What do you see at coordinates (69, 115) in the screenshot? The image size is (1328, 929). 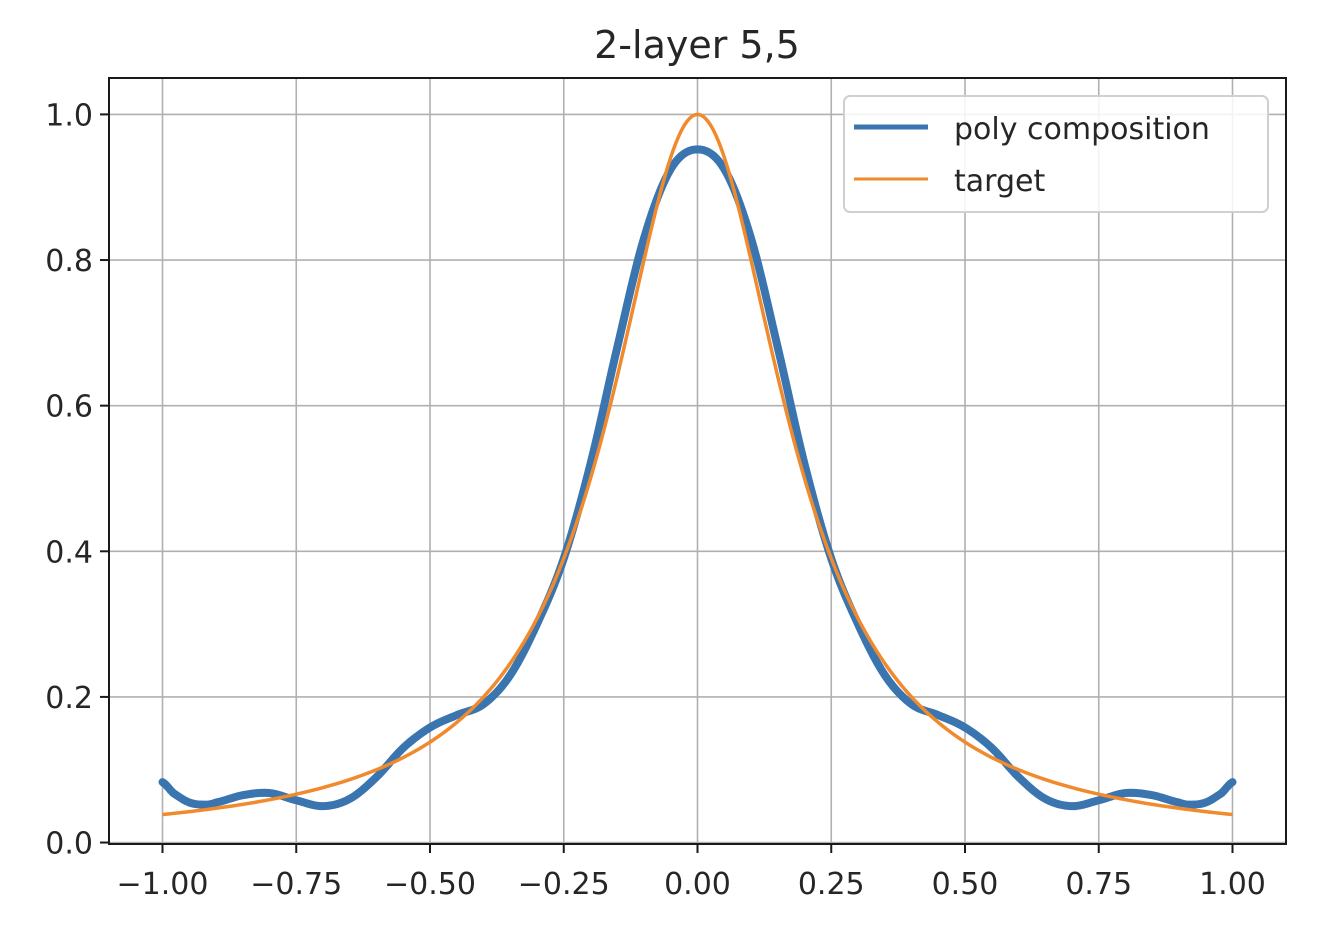 I see `y-tick-label: 1.0` at bounding box center [69, 115].